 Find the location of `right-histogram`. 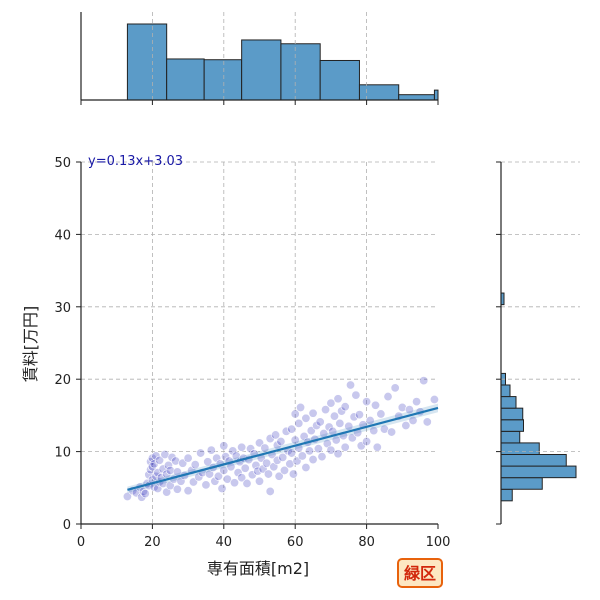

right-histogram is located at coordinates (538, 397).